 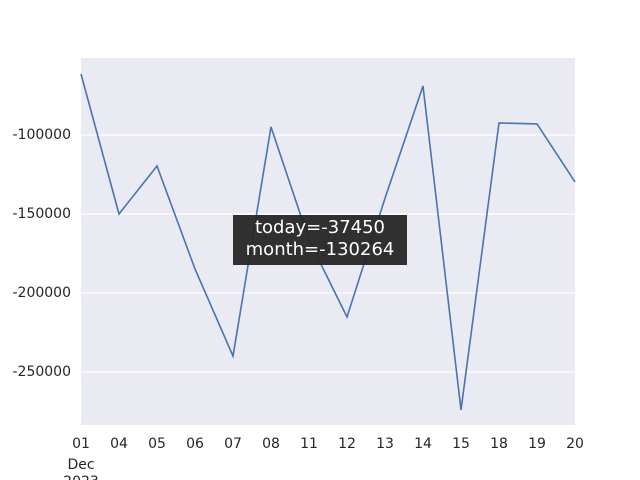 I want to click on tooltip-text: today=-37450, so click(x=320, y=227).